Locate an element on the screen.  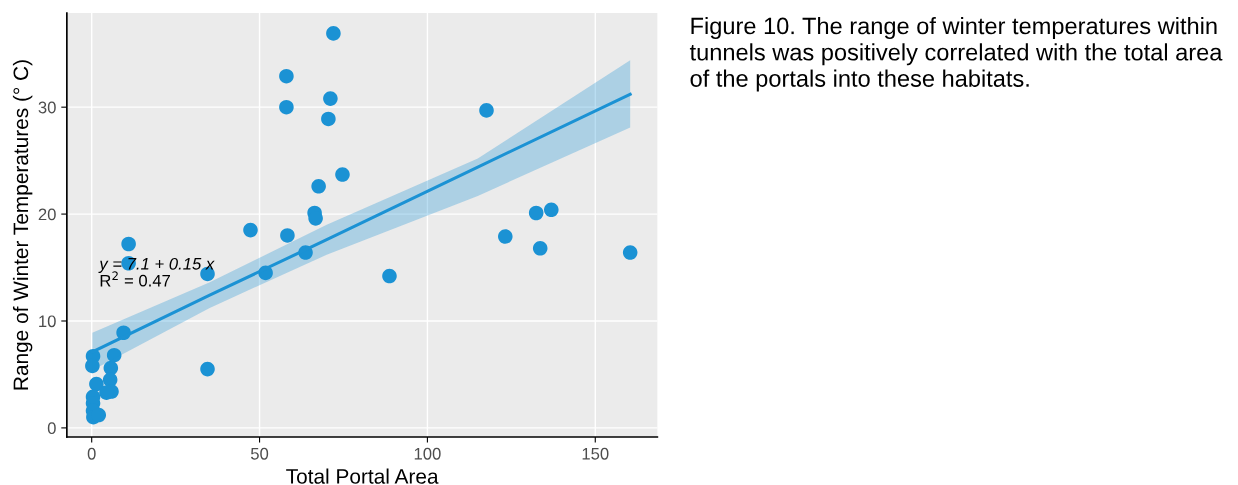
x-axis-title: Total Portal Area is located at coordinates (362, 476).